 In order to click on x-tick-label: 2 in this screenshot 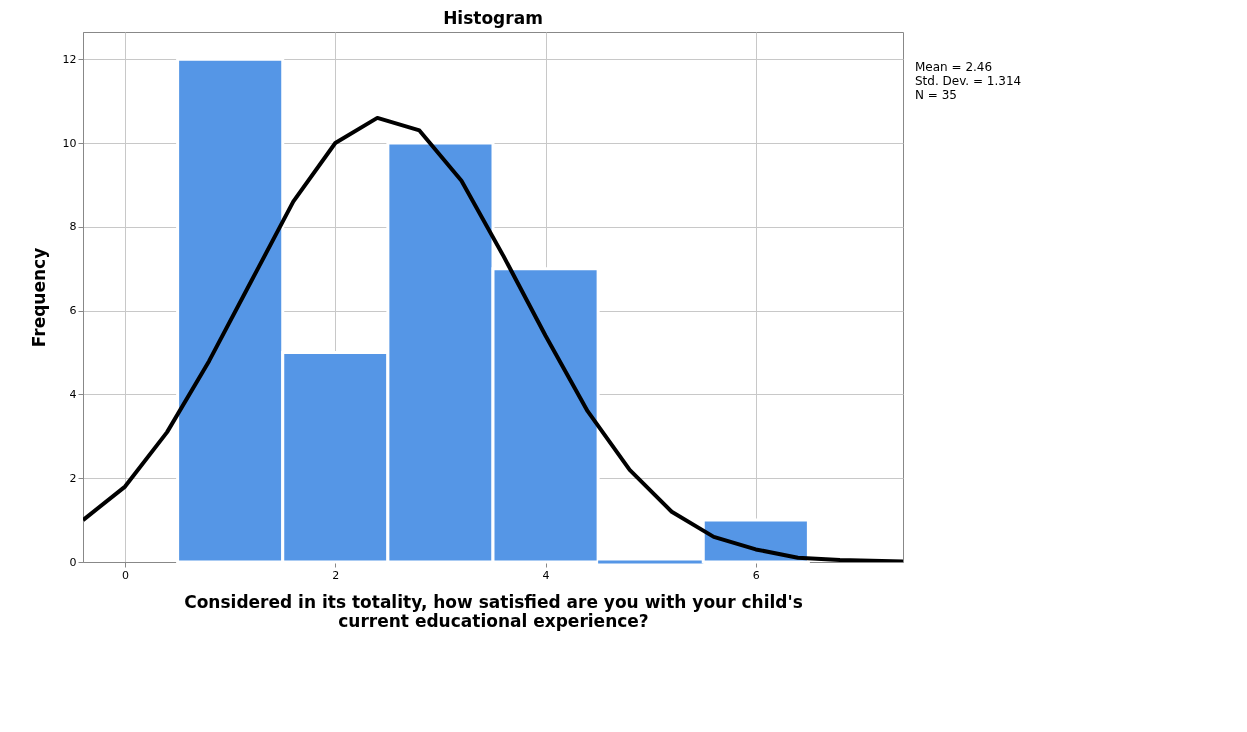, I will do `click(336, 575)`.